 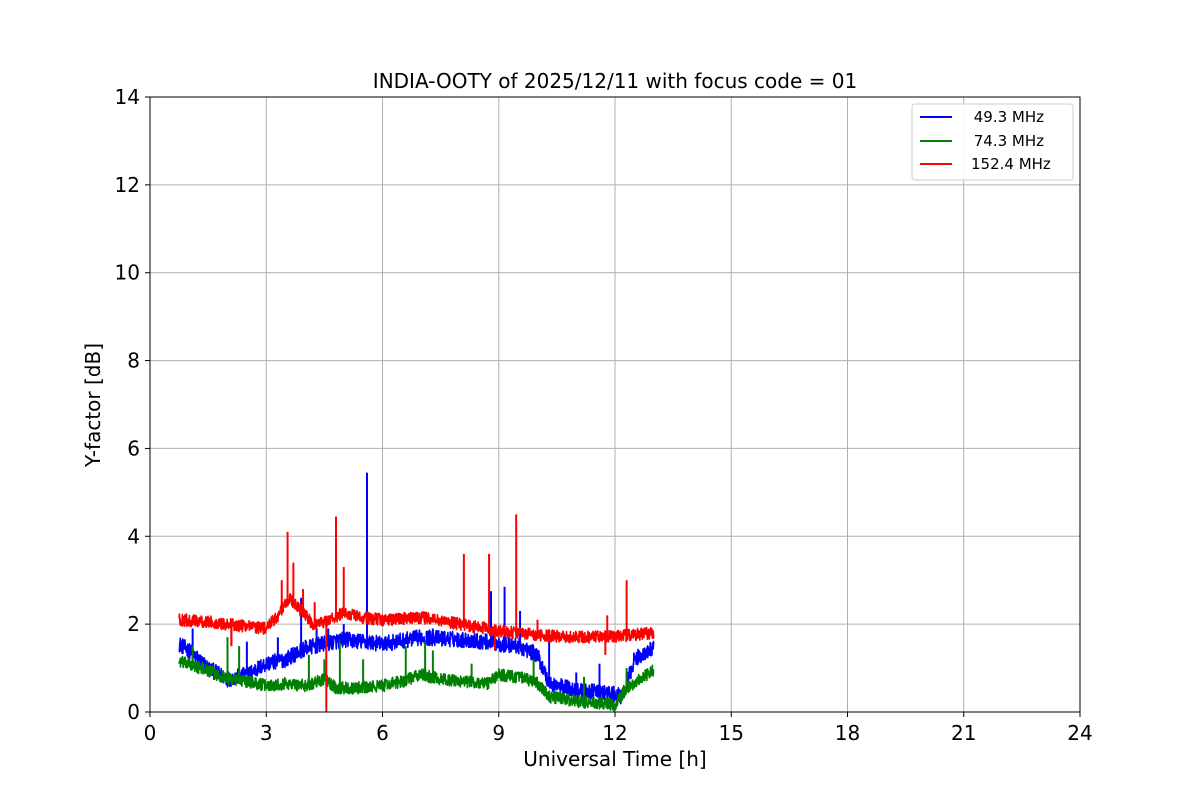 I want to click on x-tick-label: 12, so click(x=614, y=733).